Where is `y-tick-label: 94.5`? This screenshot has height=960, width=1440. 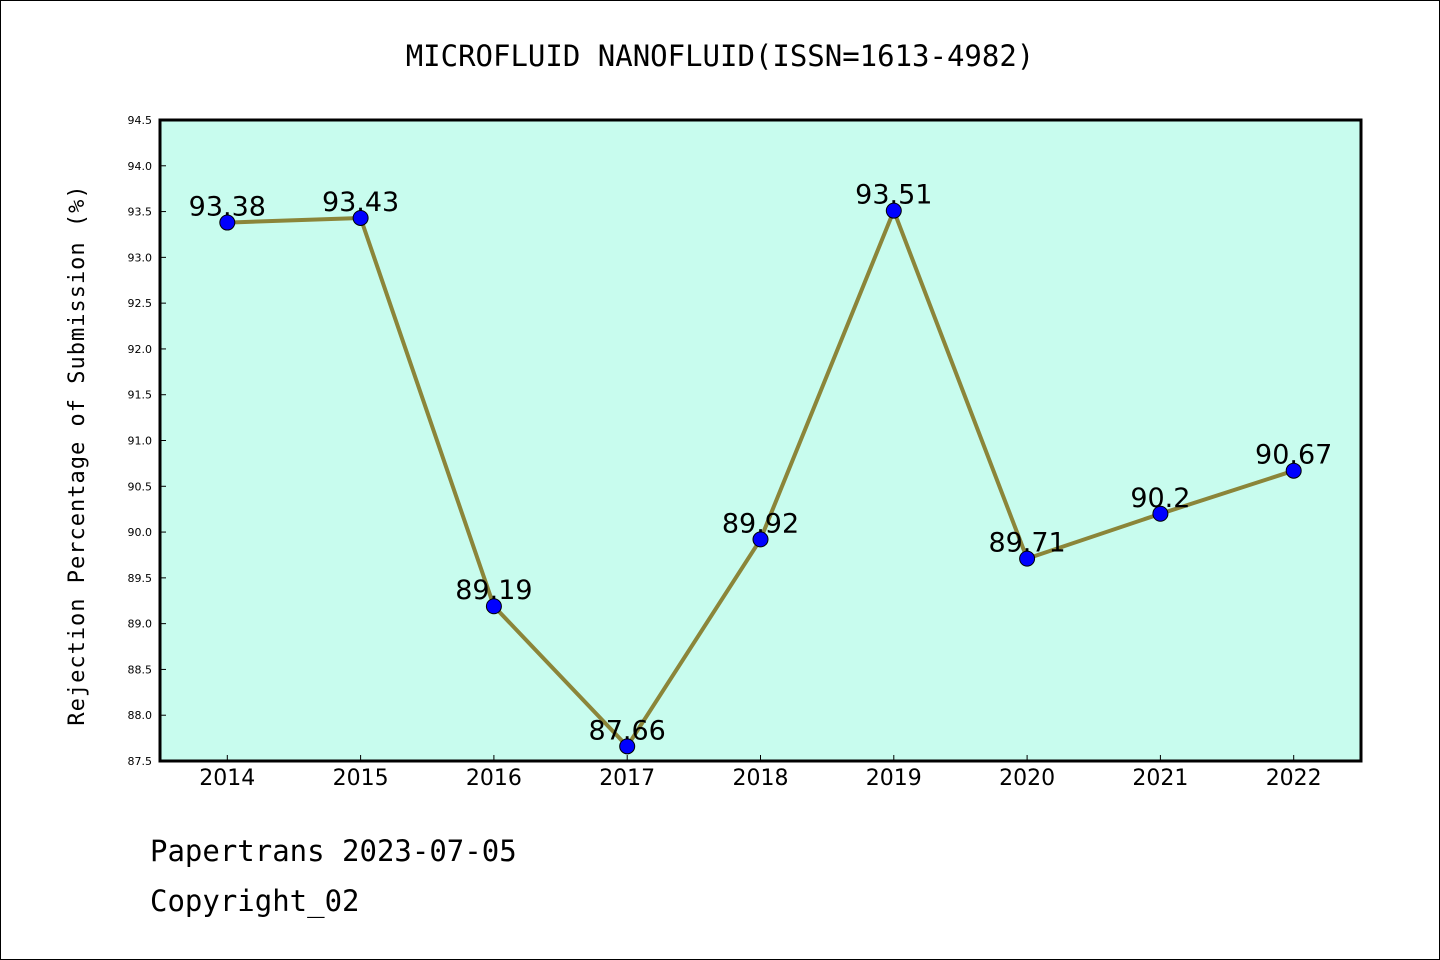
y-tick-label: 94.5 is located at coordinates (140, 120).